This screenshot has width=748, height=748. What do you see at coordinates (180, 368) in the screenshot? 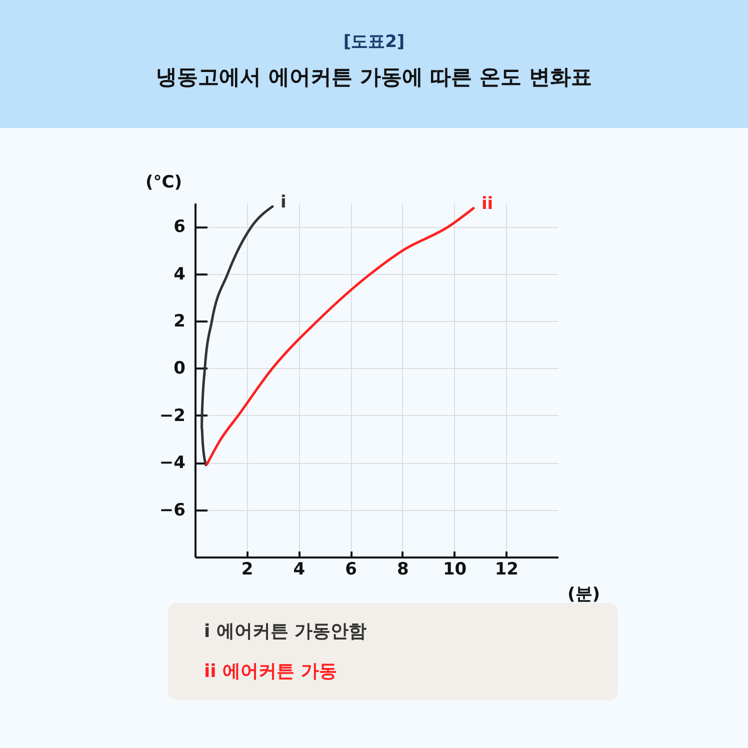
I see `y-tick-label: 0` at bounding box center [180, 368].